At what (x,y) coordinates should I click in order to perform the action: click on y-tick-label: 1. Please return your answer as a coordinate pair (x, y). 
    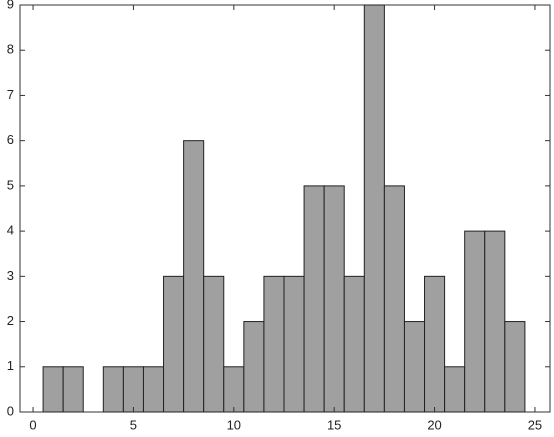
    Looking at the image, I should click on (10, 365).